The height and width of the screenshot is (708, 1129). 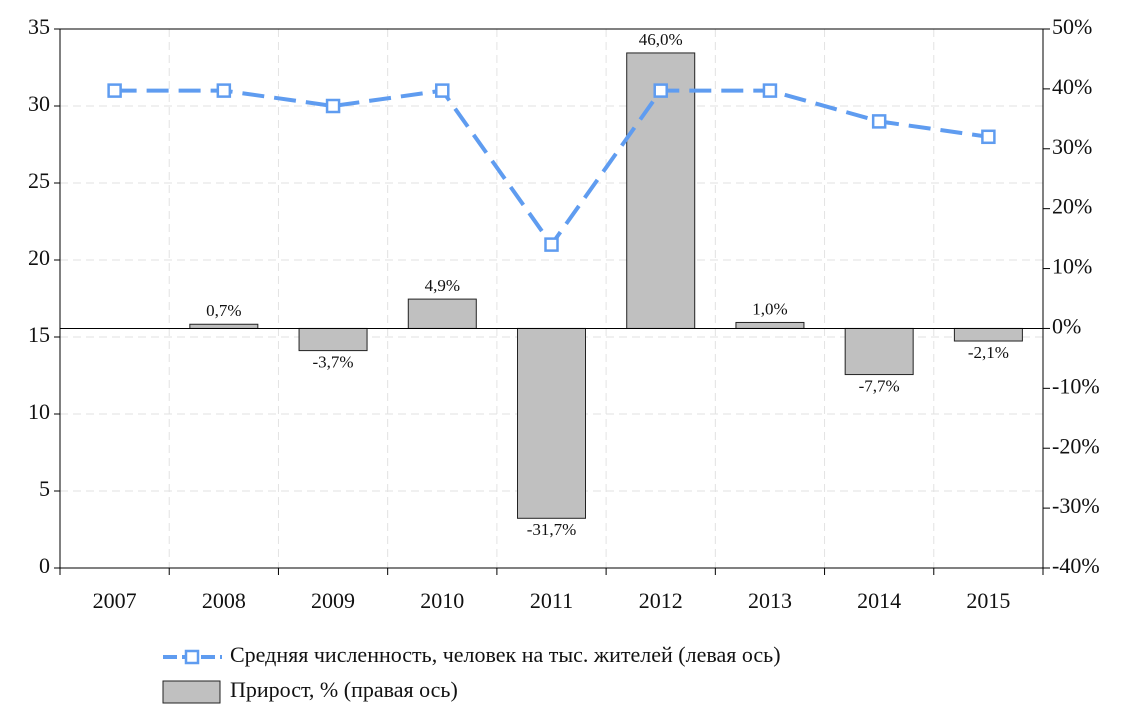 What do you see at coordinates (333, 600) in the screenshot?
I see `x-tick-label: 2009` at bounding box center [333, 600].